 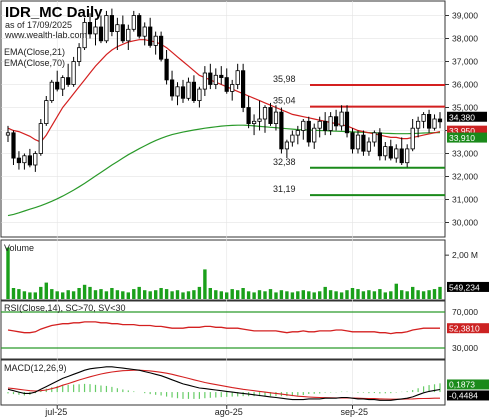 I want to click on rsi-lines, so click(x=223, y=330).